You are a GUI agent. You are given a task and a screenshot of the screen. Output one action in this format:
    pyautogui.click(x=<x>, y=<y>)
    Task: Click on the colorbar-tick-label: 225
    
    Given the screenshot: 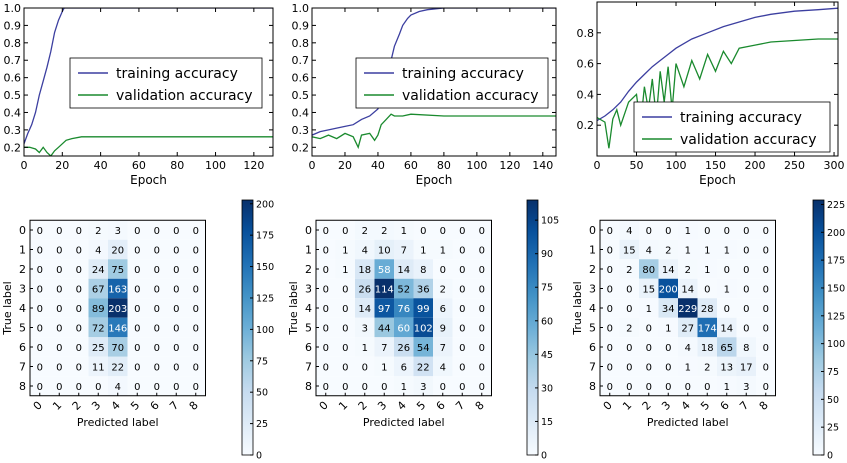 What is the action you would take?
    pyautogui.click(x=836, y=205)
    